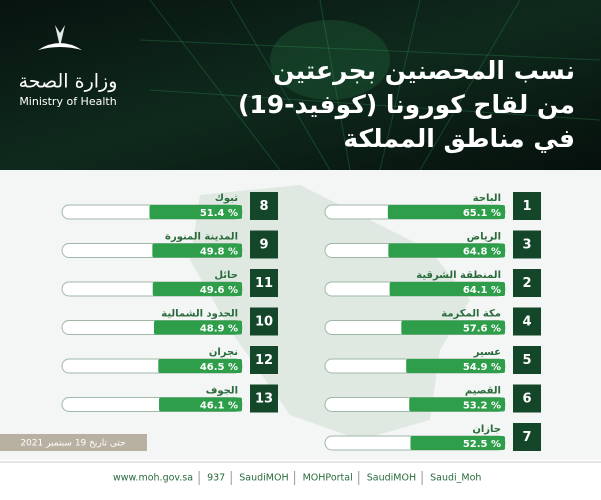 The width and height of the screenshot is (601, 500). I want to click on region-label: مكة المكرمة, so click(471, 314).